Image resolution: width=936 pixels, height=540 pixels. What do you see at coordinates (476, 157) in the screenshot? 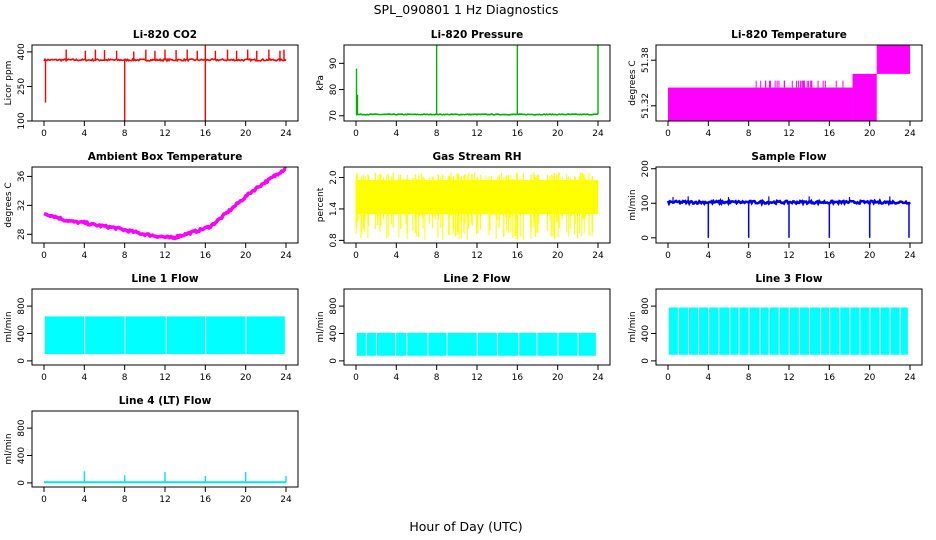
I see `panel-title: Gas Stream RH` at bounding box center [476, 157].